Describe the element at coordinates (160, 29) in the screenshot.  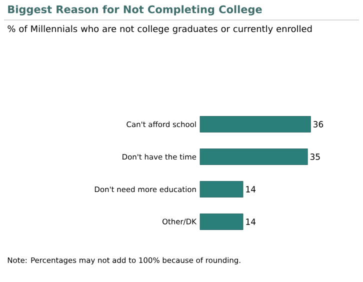
I see `chart-subtitle: % of Millennials who are not college graduates or currently enrolled` at that location.